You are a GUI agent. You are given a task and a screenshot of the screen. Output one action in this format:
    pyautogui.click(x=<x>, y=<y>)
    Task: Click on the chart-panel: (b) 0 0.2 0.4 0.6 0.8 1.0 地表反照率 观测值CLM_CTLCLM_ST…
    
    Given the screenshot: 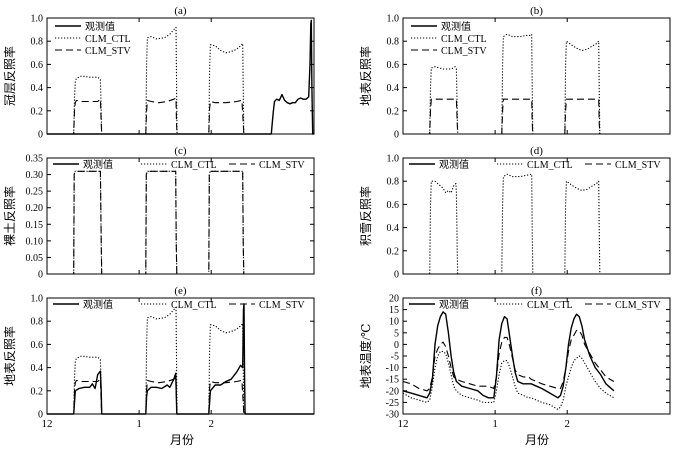 What is the action you would take?
    pyautogui.click(x=514, y=73)
    